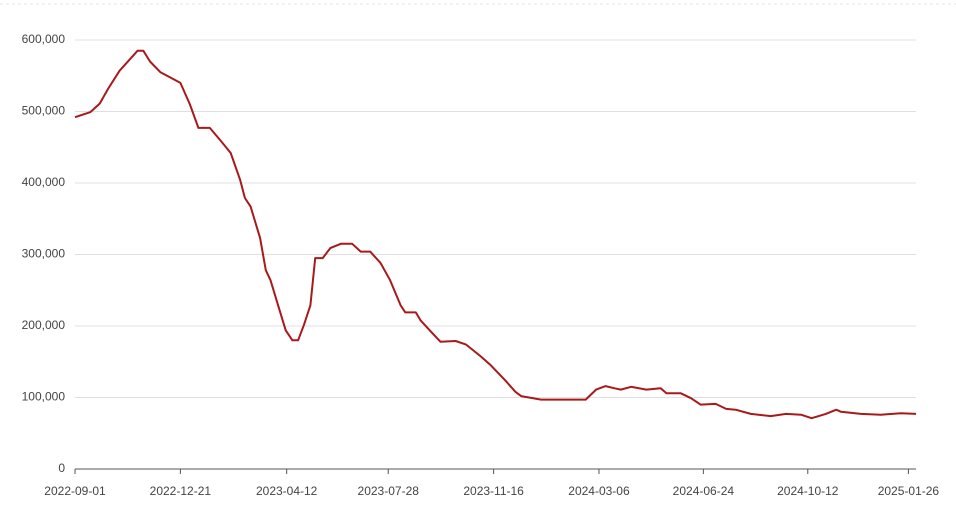 This screenshot has width=956, height=515. I want to click on y-tick-label: 300,000, so click(44, 254).